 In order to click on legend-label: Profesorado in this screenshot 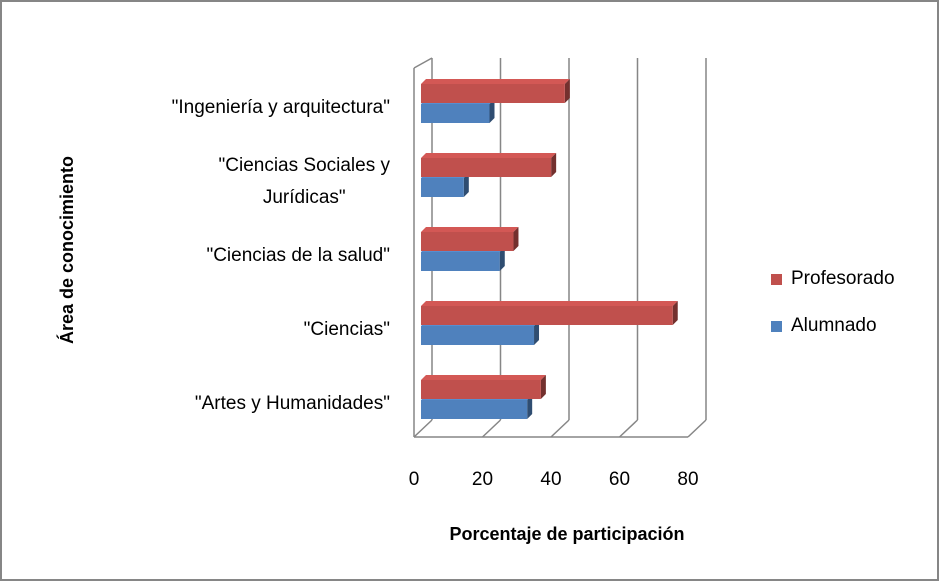, I will do `click(843, 278)`.